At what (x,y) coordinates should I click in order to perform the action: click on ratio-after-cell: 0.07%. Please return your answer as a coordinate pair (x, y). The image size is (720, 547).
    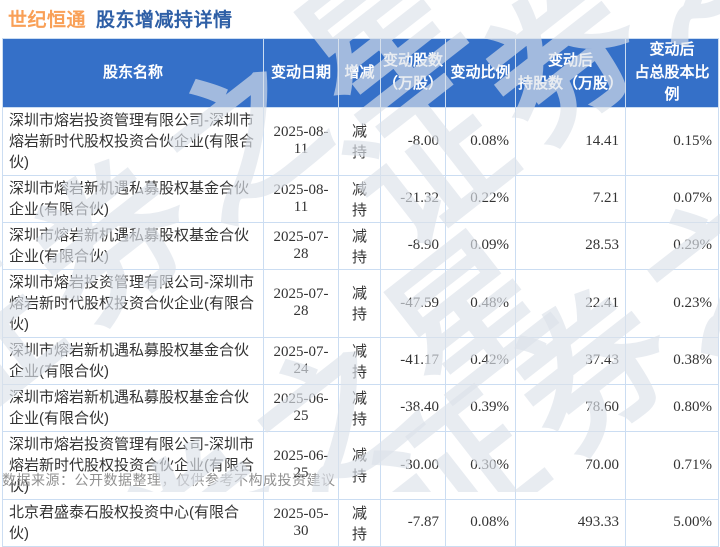
    Looking at the image, I should click on (672, 198).